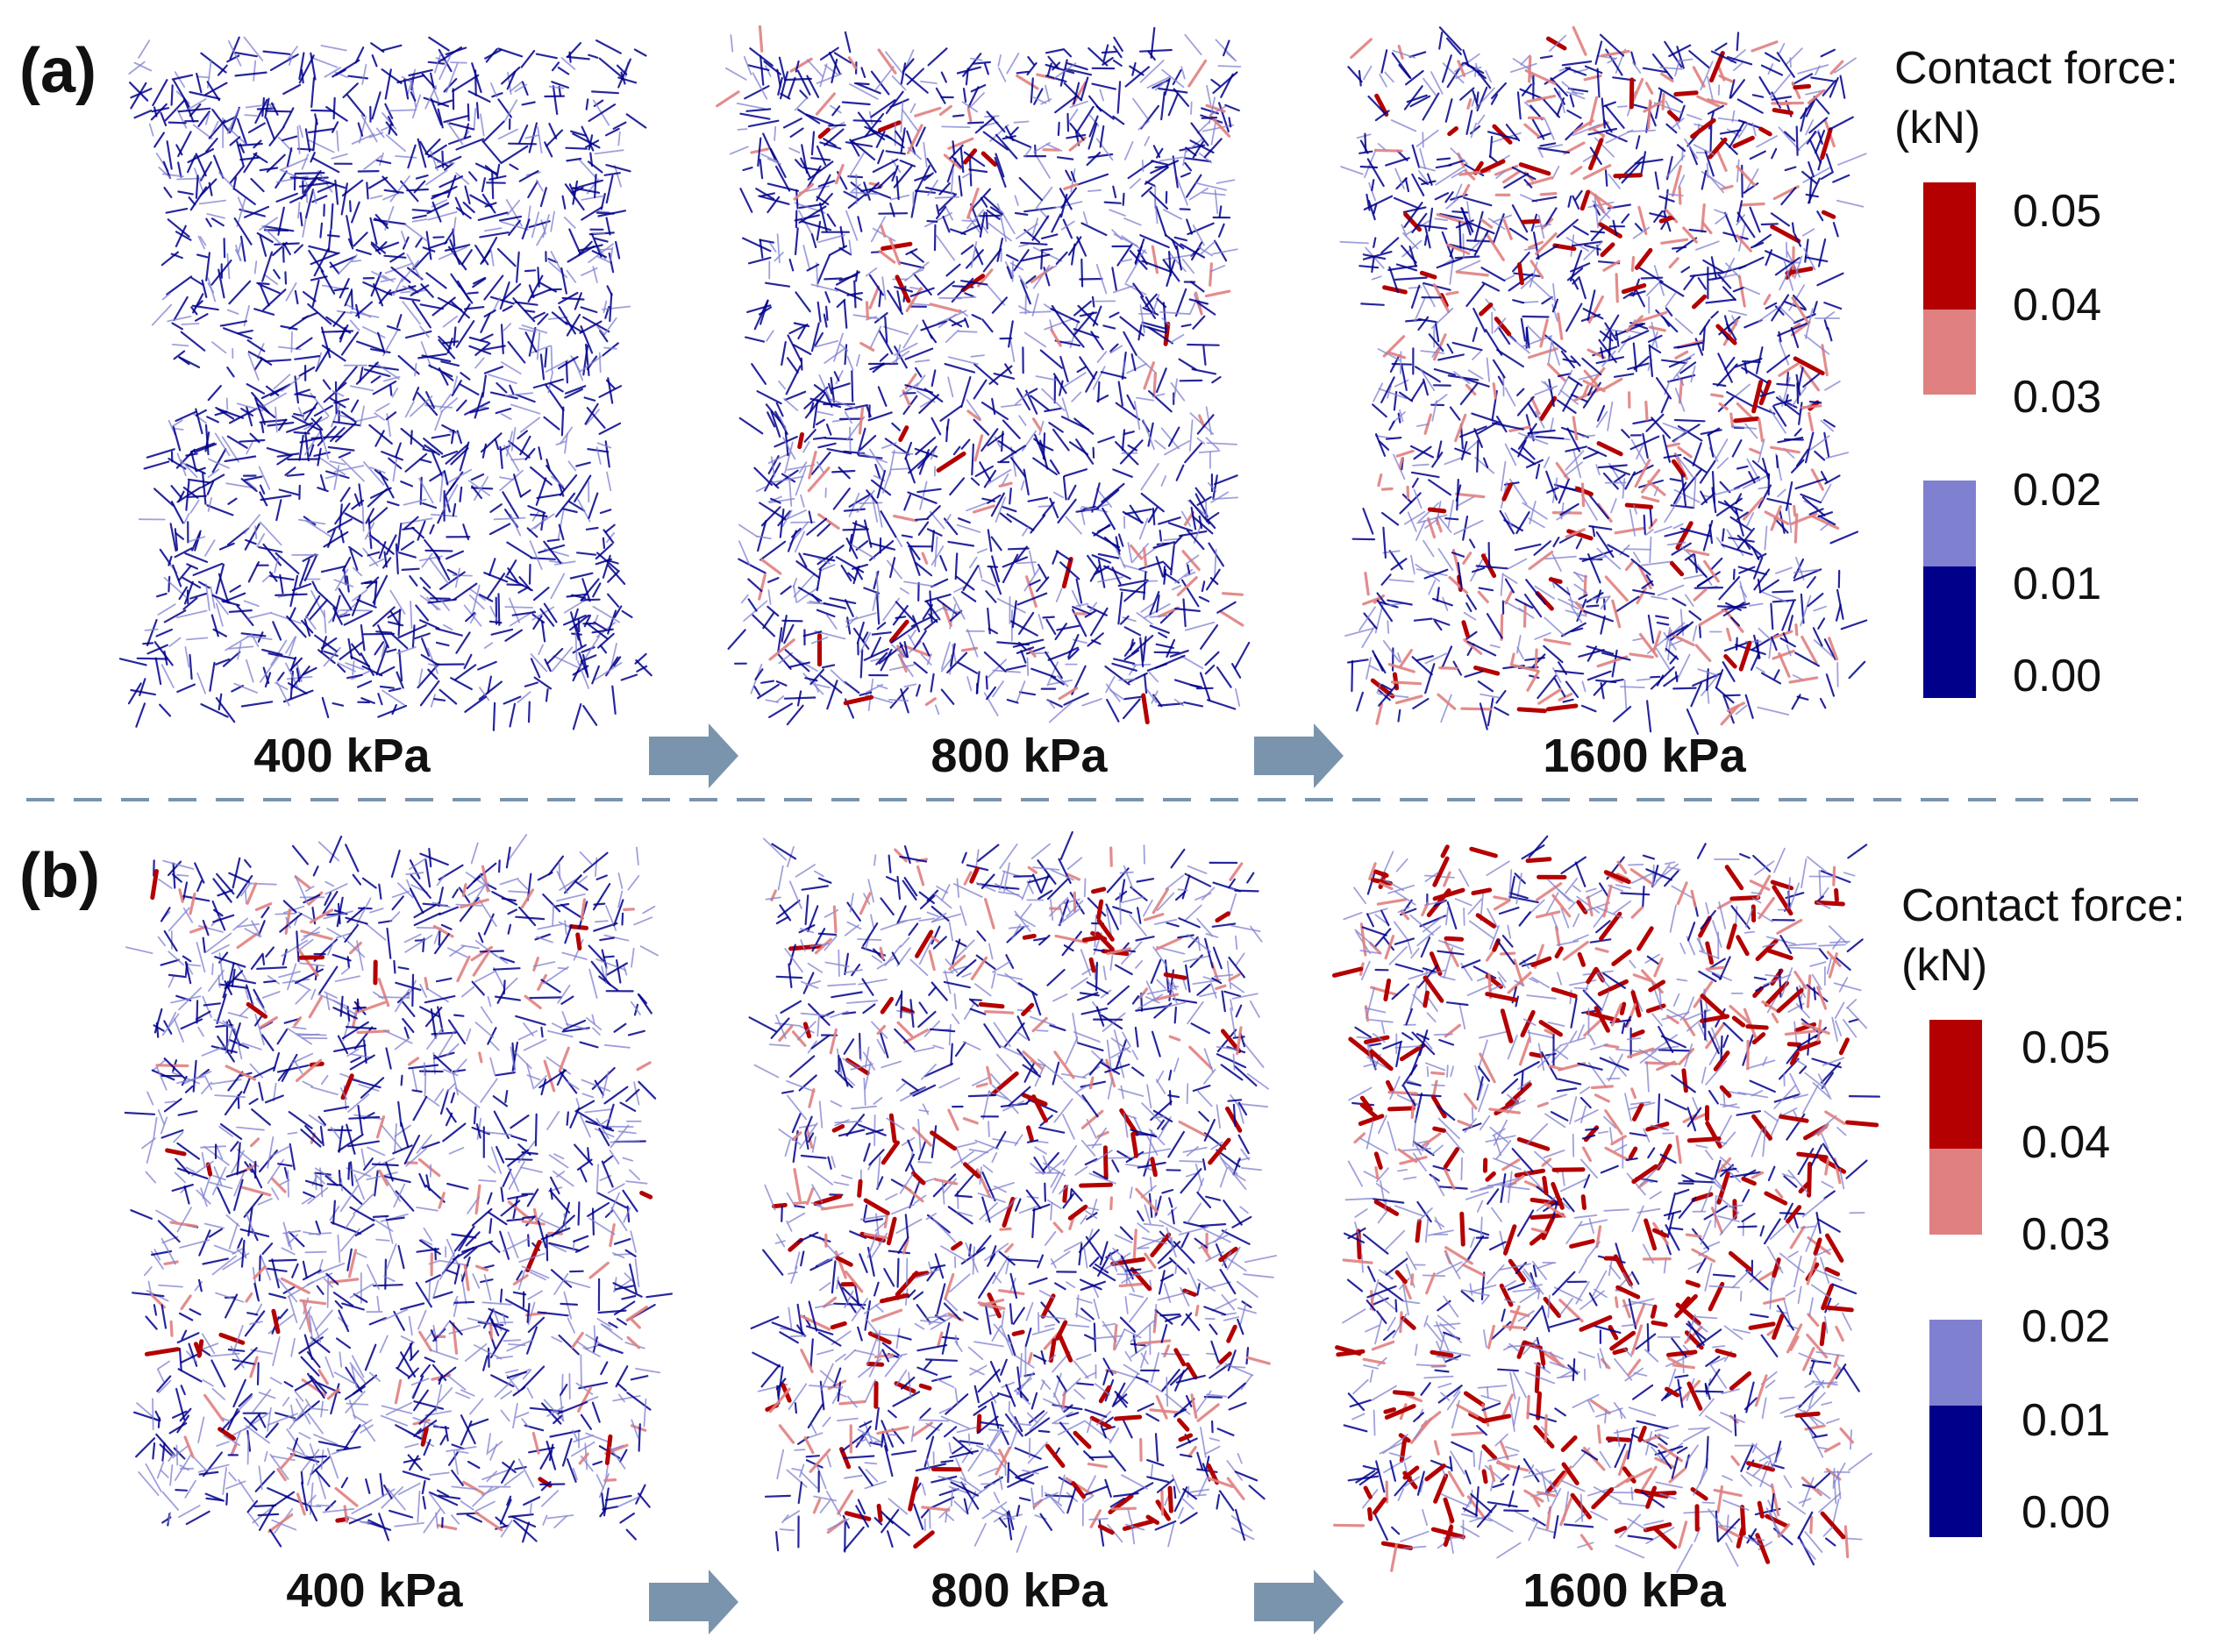  Describe the element at coordinates (2057, 490) in the screenshot. I see `legend-tick: 0.02` at that location.